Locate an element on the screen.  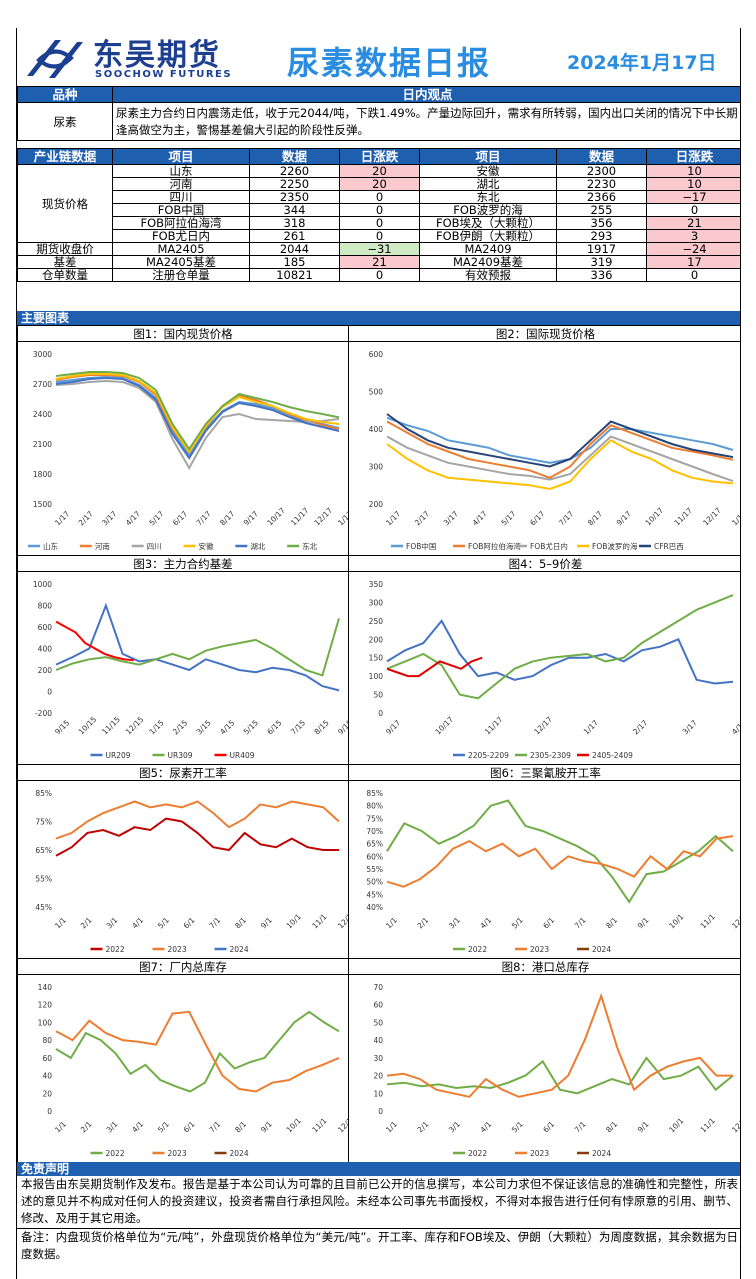
item-cell: FOB波罗的海 is located at coordinates (488, 210).